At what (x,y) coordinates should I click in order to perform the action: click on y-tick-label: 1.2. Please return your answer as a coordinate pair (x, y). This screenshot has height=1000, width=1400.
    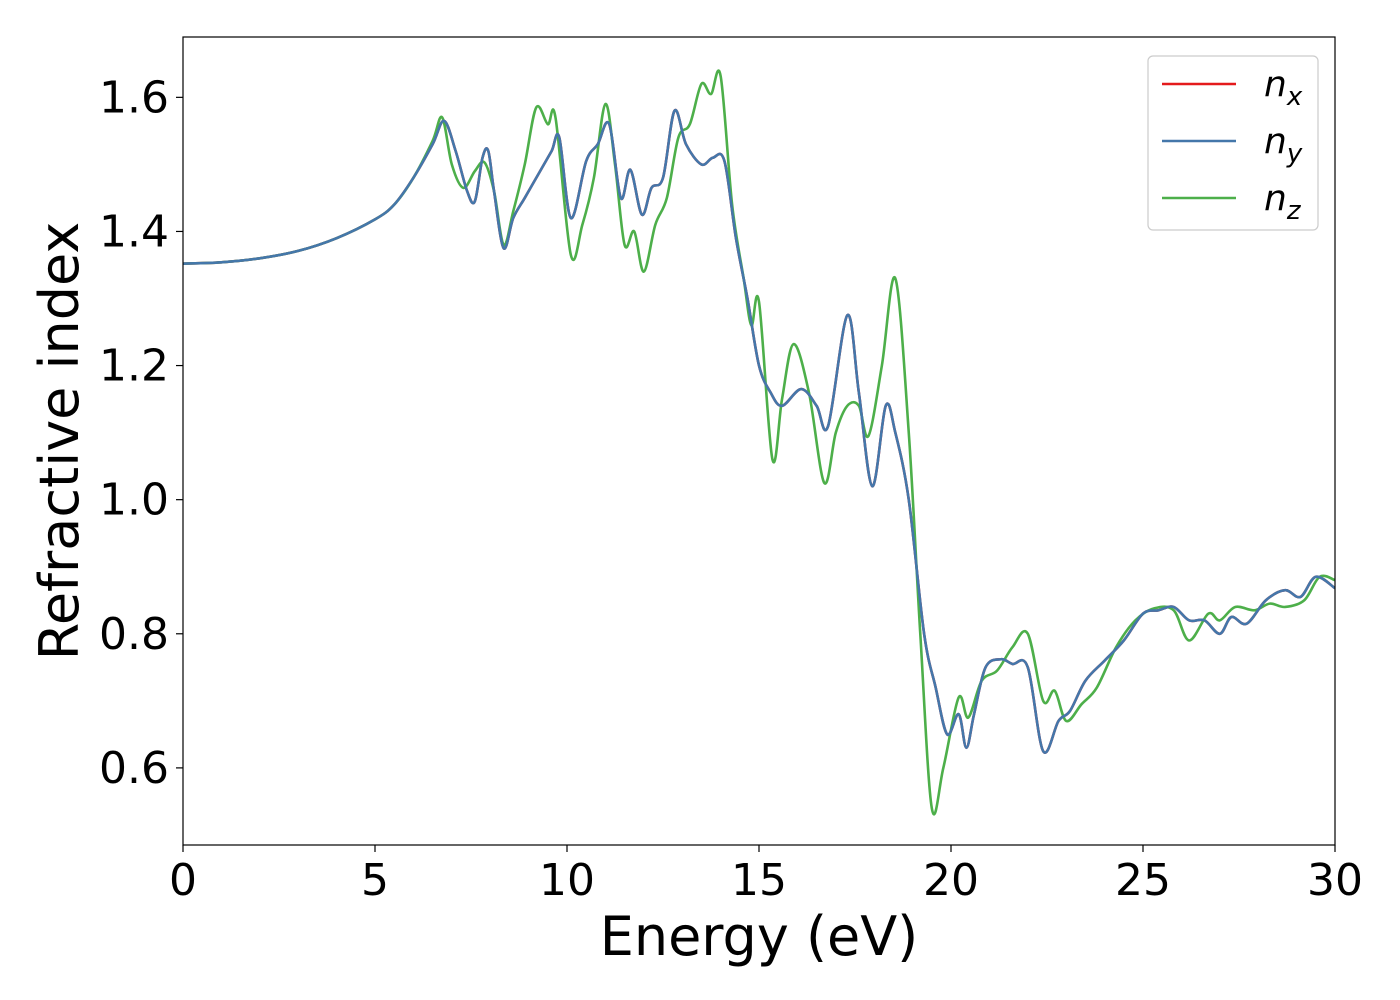
    Looking at the image, I should click on (134, 366).